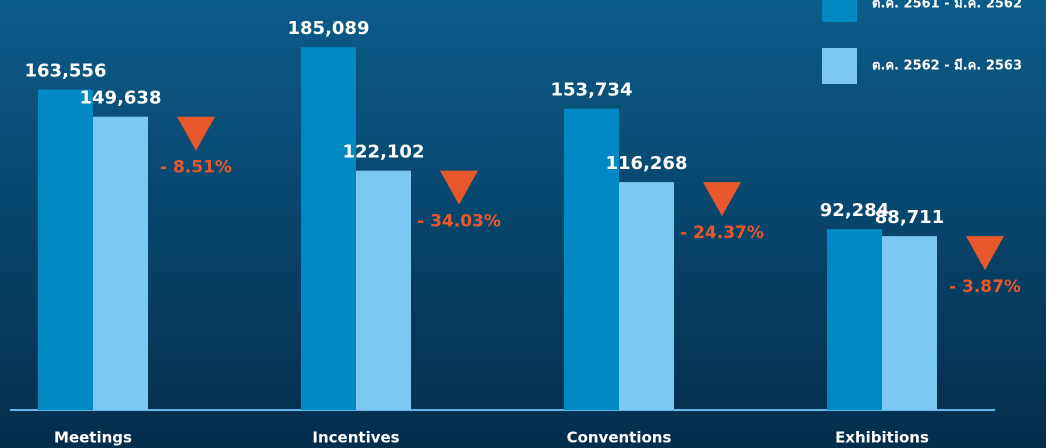  Describe the element at coordinates (121, 98) in the screenshot. I see `value-label: 149,638` at that location.